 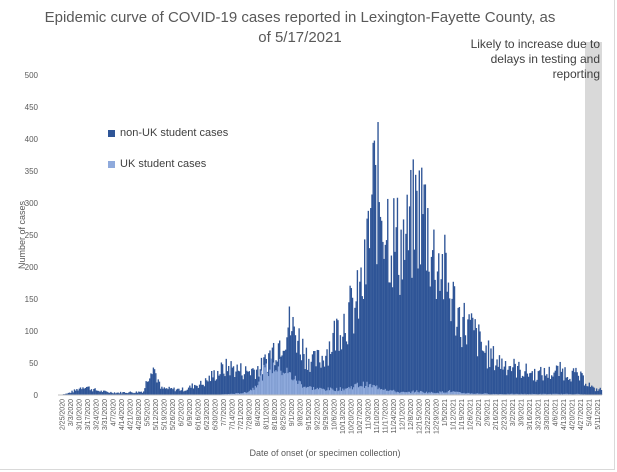 What do you see at coordinates (32, 235) in the screenshot?
I see `y-tick-label: 250` at bounding box center [32, 235].